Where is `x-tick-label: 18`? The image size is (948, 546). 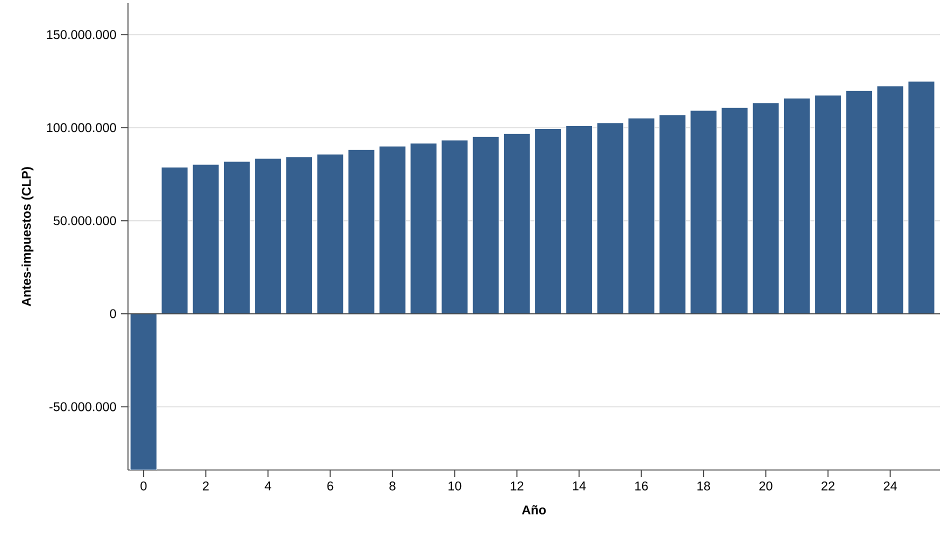
x-tick-label: 18 is located at coordinates (703, 485).